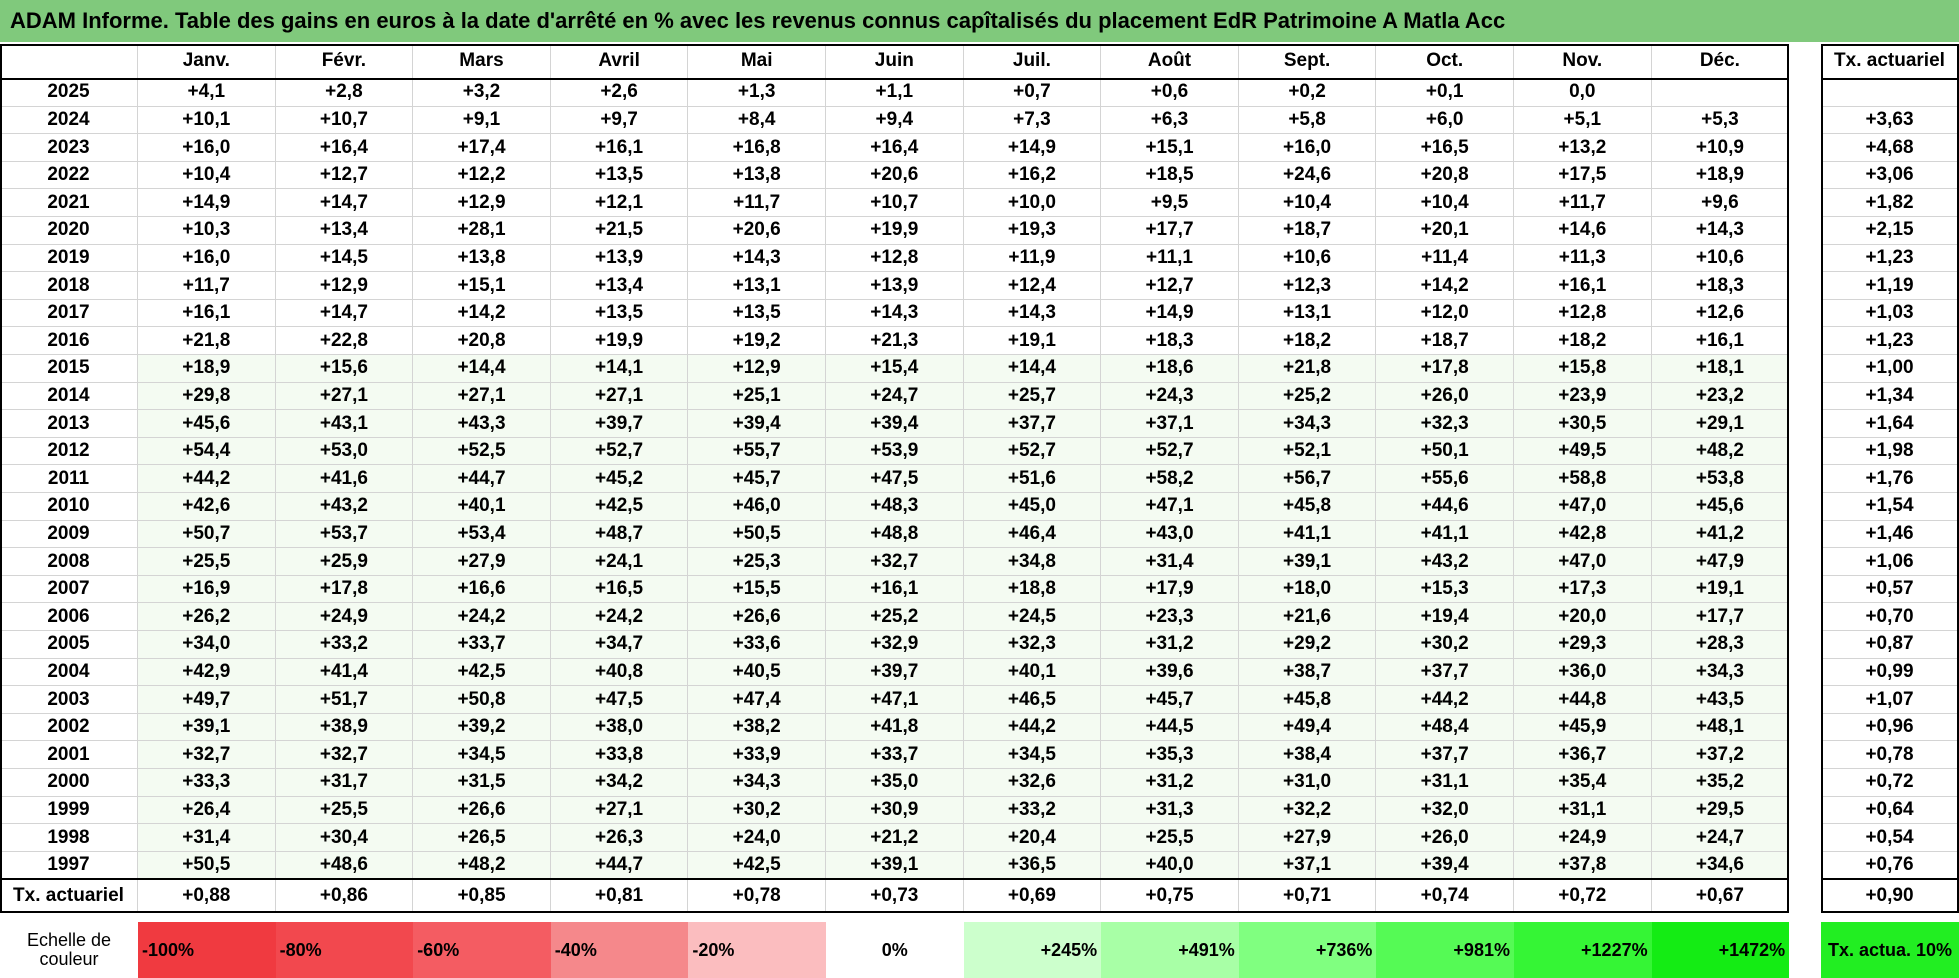 This screenshot has height=978, width=1959. I want to click on gain-cell: +41,4, so click(344, 672).